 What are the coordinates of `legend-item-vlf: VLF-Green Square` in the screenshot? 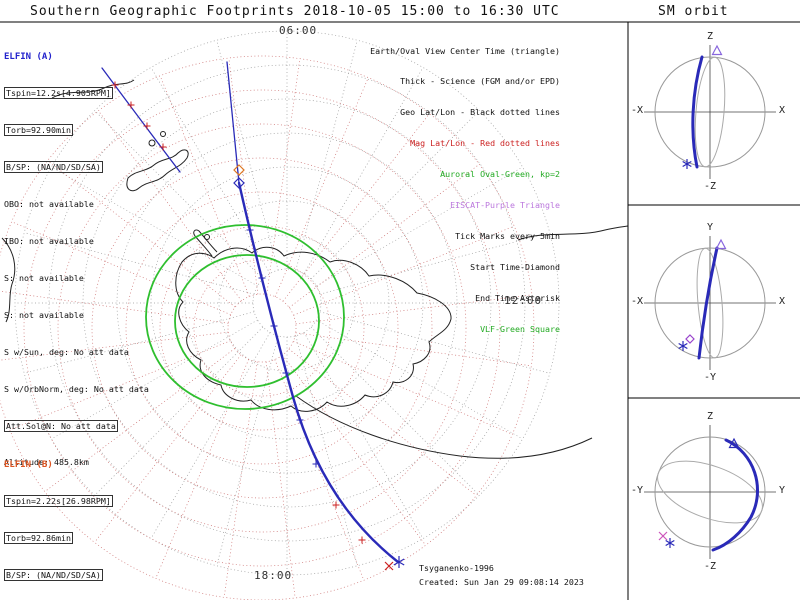 It's located at (520, 328).